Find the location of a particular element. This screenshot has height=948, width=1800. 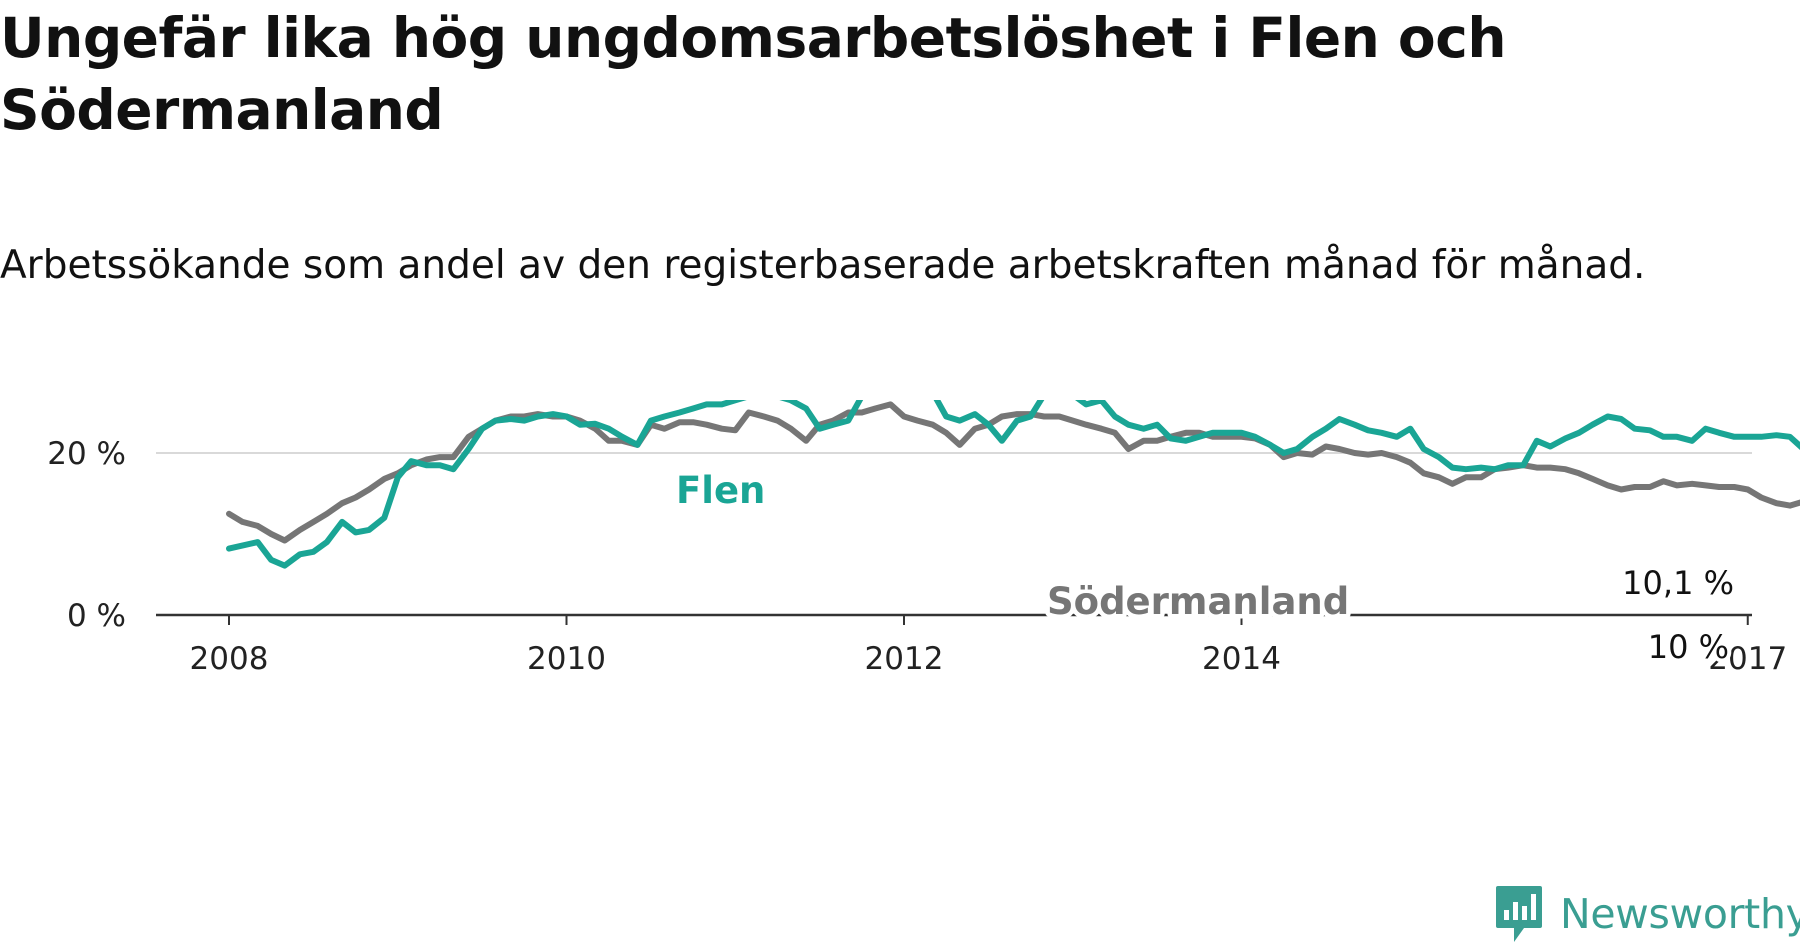

end-value-label: 10 % is located at coordinates (1688, 647).